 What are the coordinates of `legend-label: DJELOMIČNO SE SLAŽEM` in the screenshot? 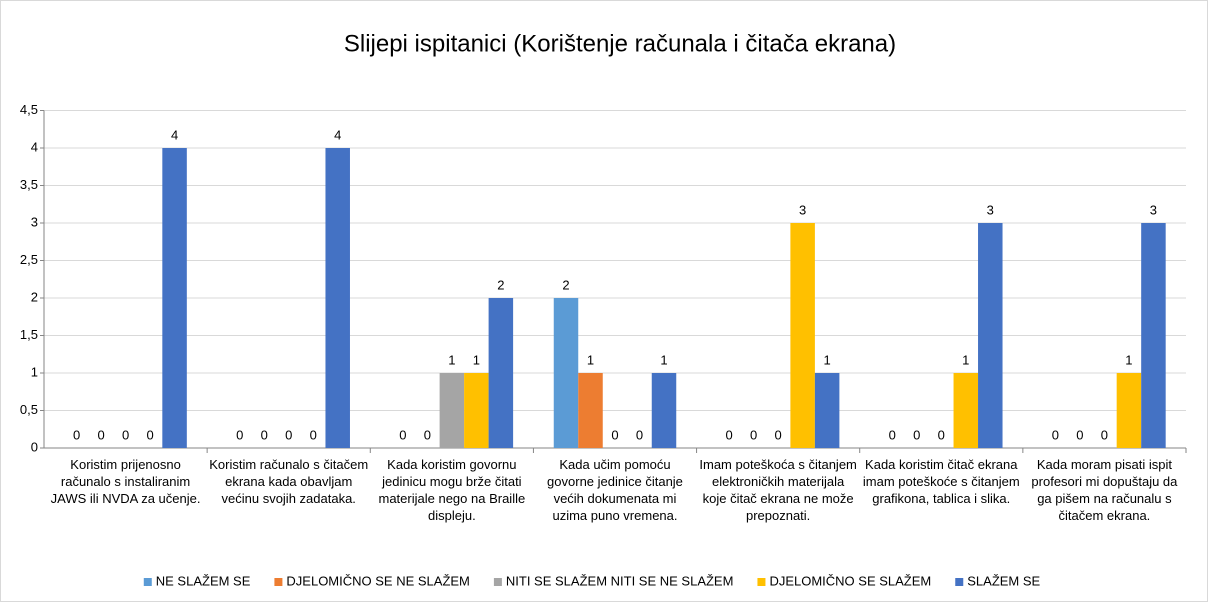 It's located at (850, 580).